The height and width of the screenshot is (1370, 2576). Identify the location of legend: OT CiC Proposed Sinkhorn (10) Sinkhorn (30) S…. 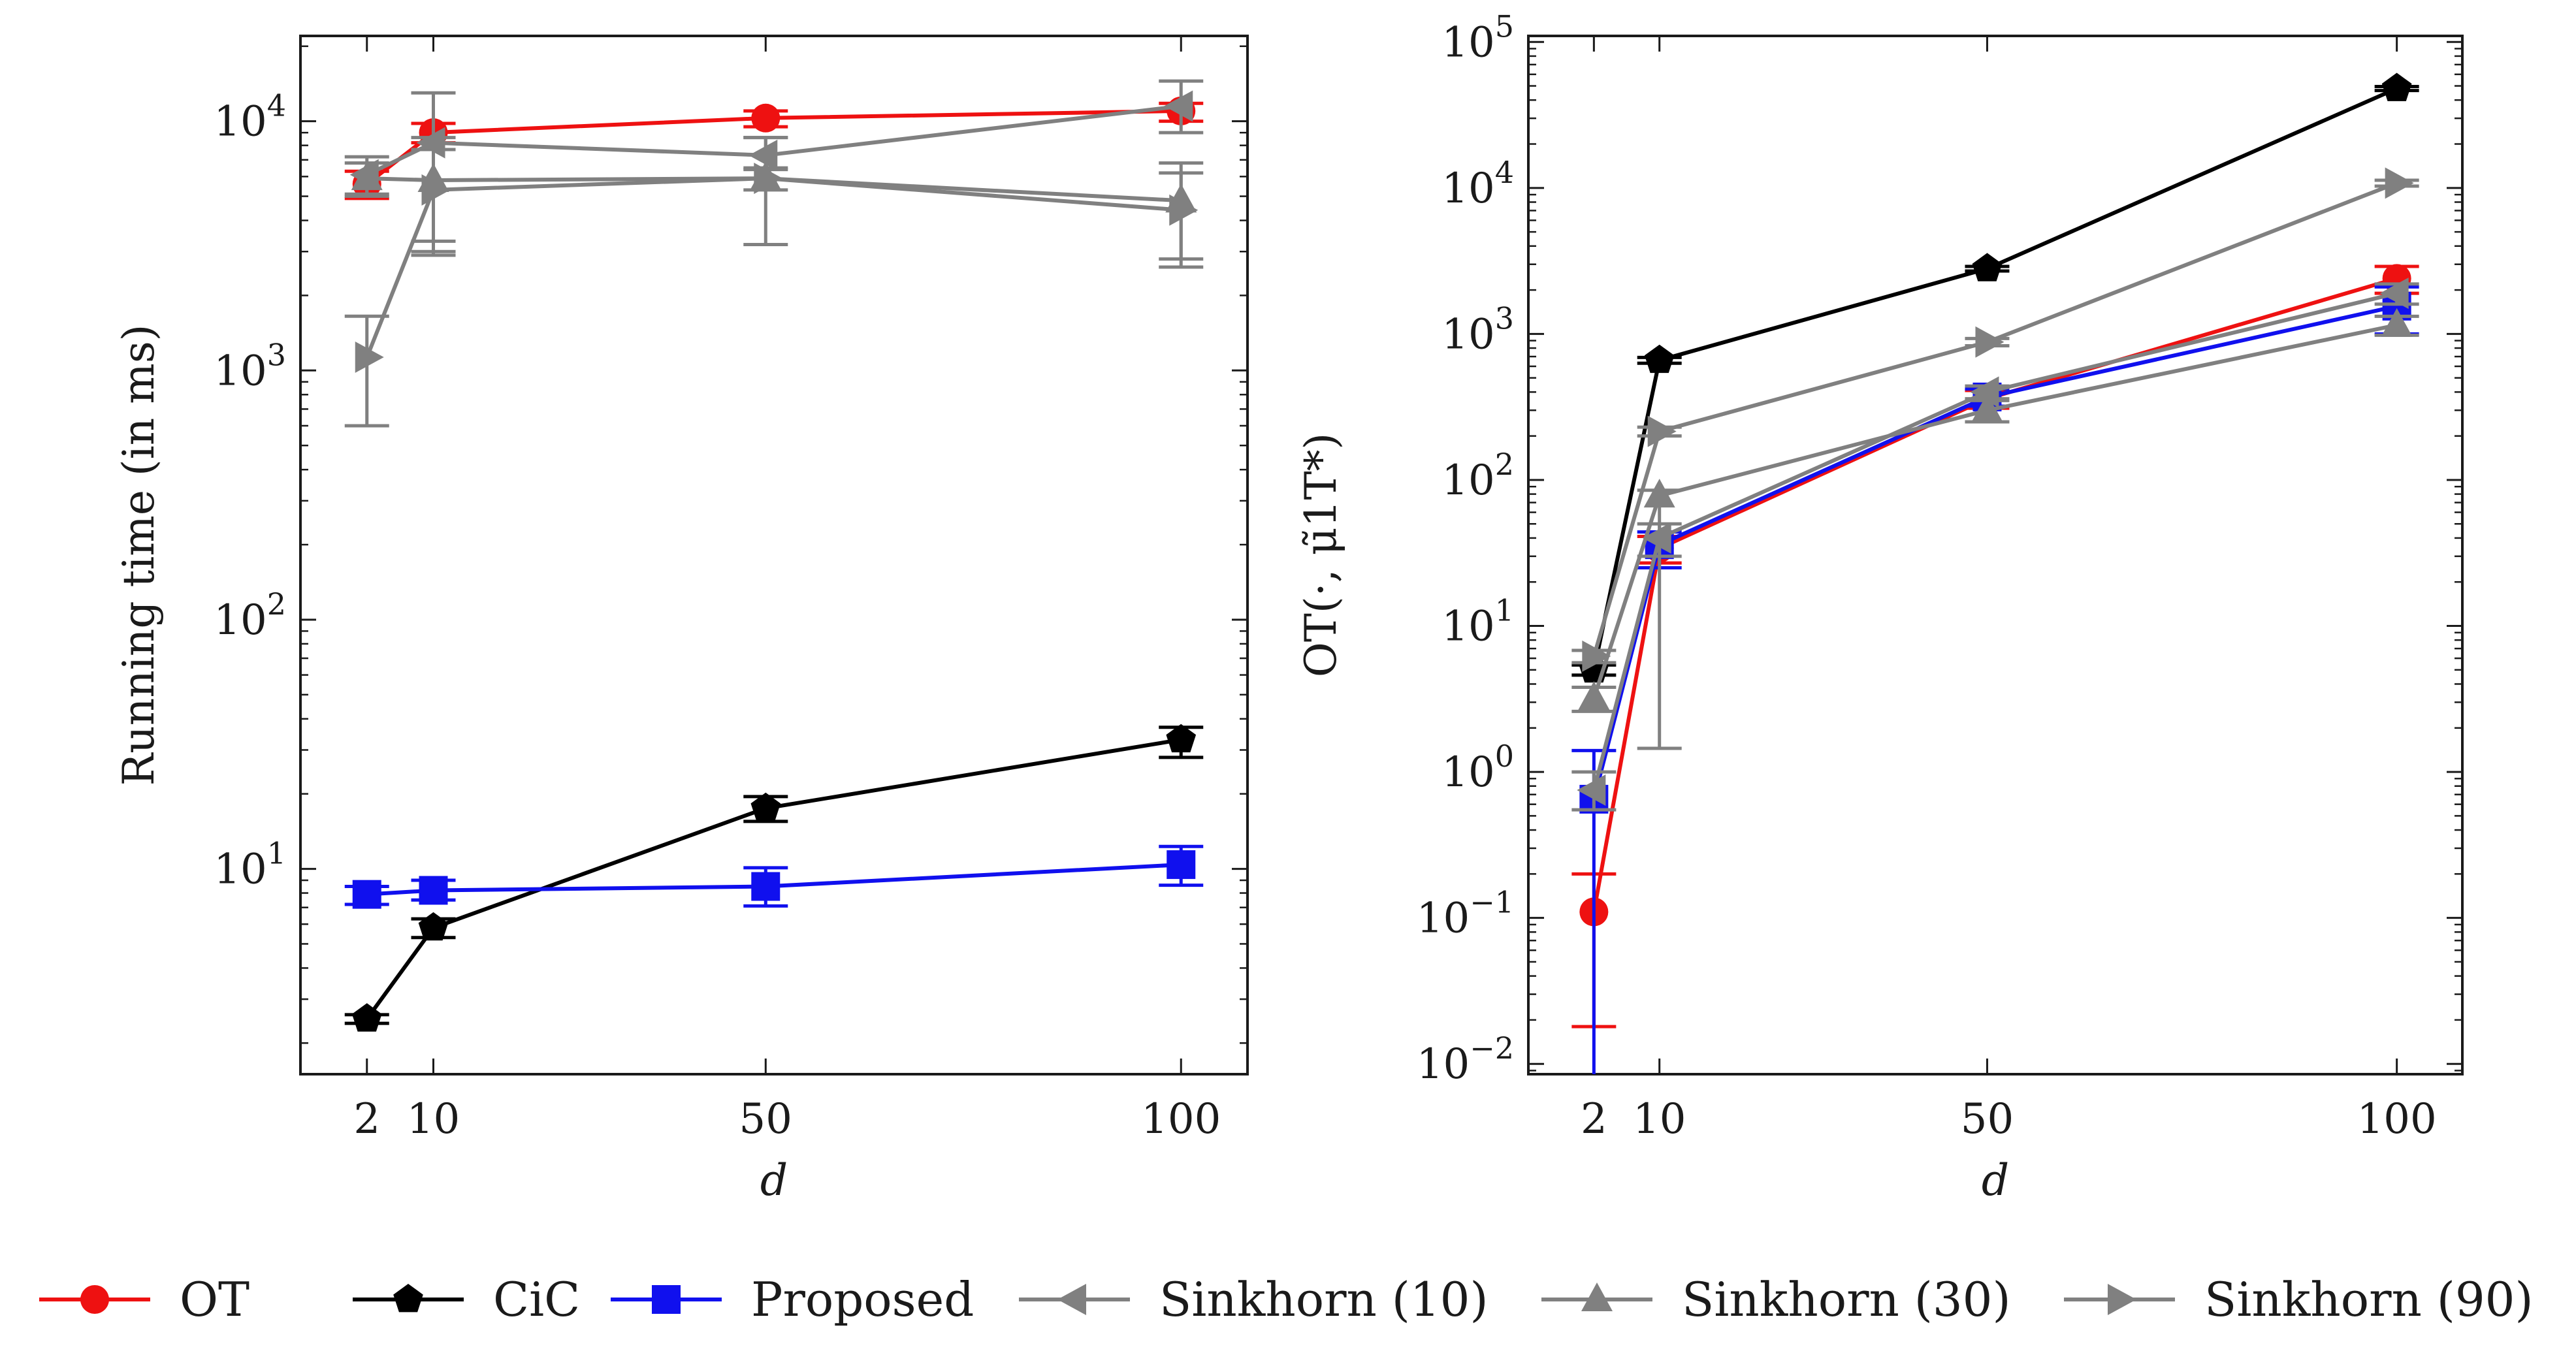
(1286, 1299).